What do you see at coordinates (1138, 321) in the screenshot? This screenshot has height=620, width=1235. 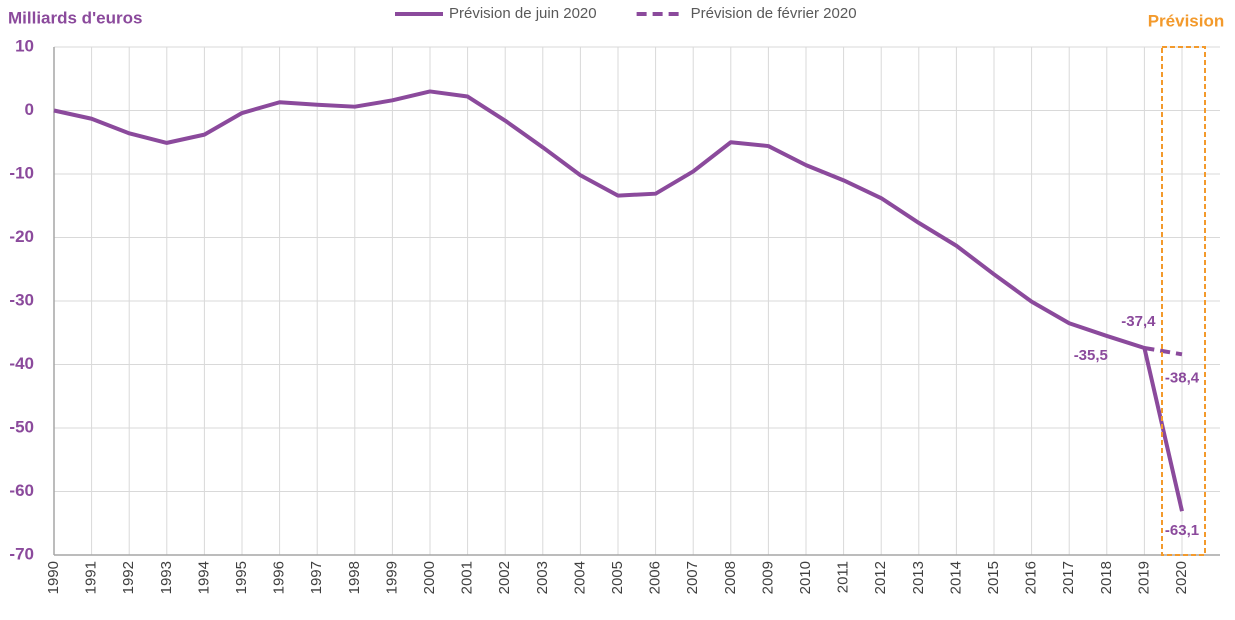 I see `data-label: -37,4` at bounding box center [1138, 321].